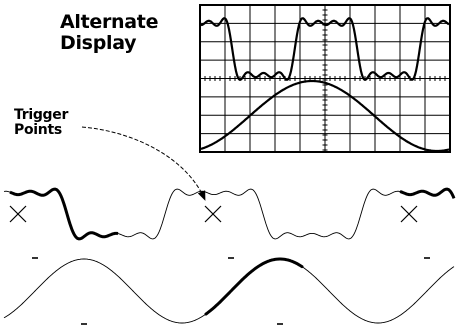  I want to click on trigger-label-line-2: Points, so click(38, 130).